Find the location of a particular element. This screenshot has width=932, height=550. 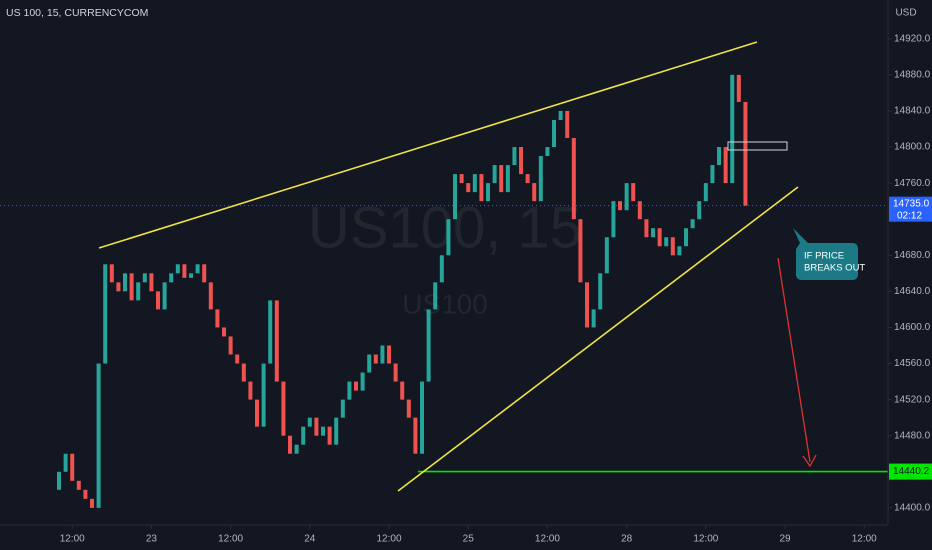

note-text: BREAKS OUT is located at coordinates (834, 268).